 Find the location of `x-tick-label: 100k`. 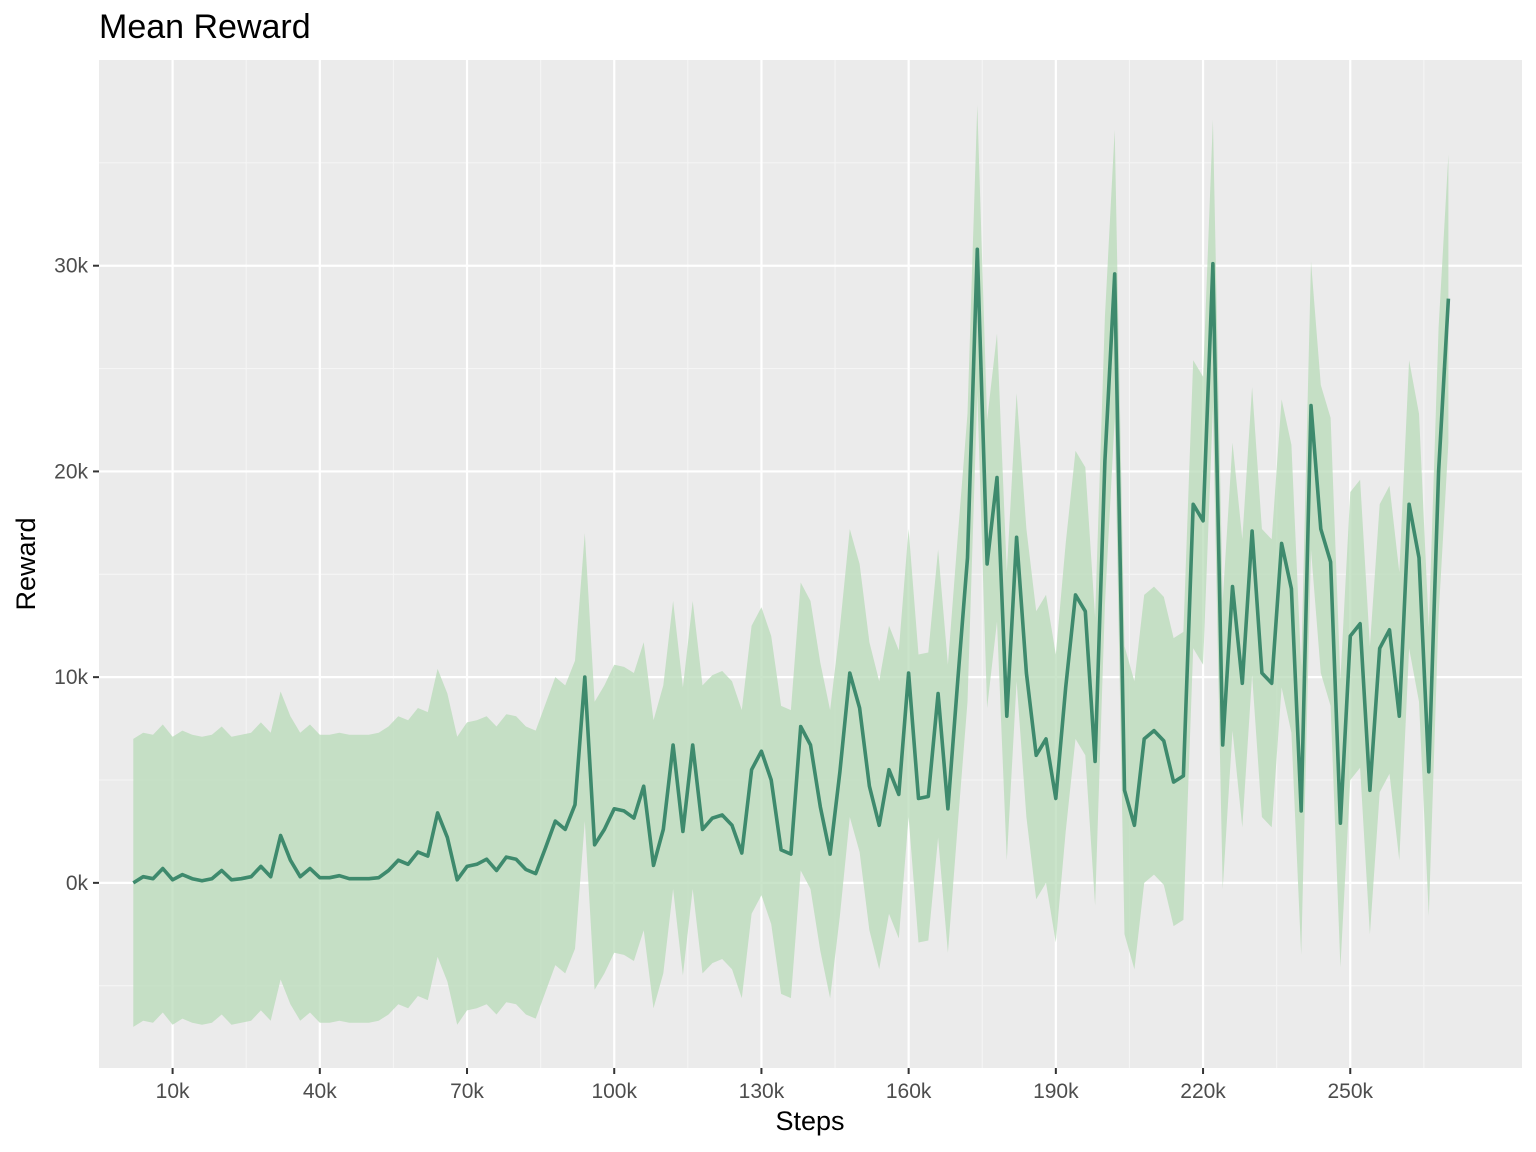

x-tick-label: 100k is located at coordinates (614, 1091).